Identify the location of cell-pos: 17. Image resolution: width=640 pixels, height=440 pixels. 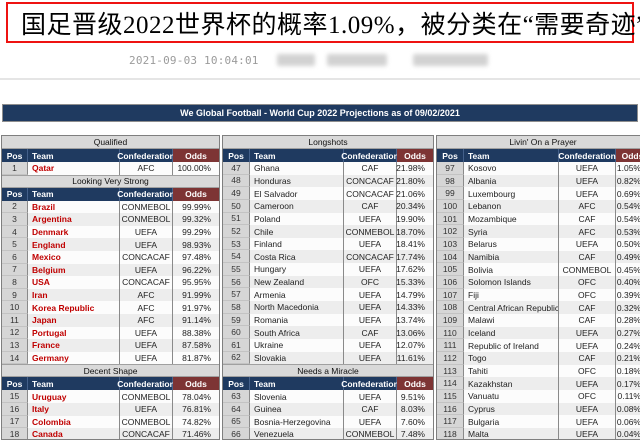
(15, 422).